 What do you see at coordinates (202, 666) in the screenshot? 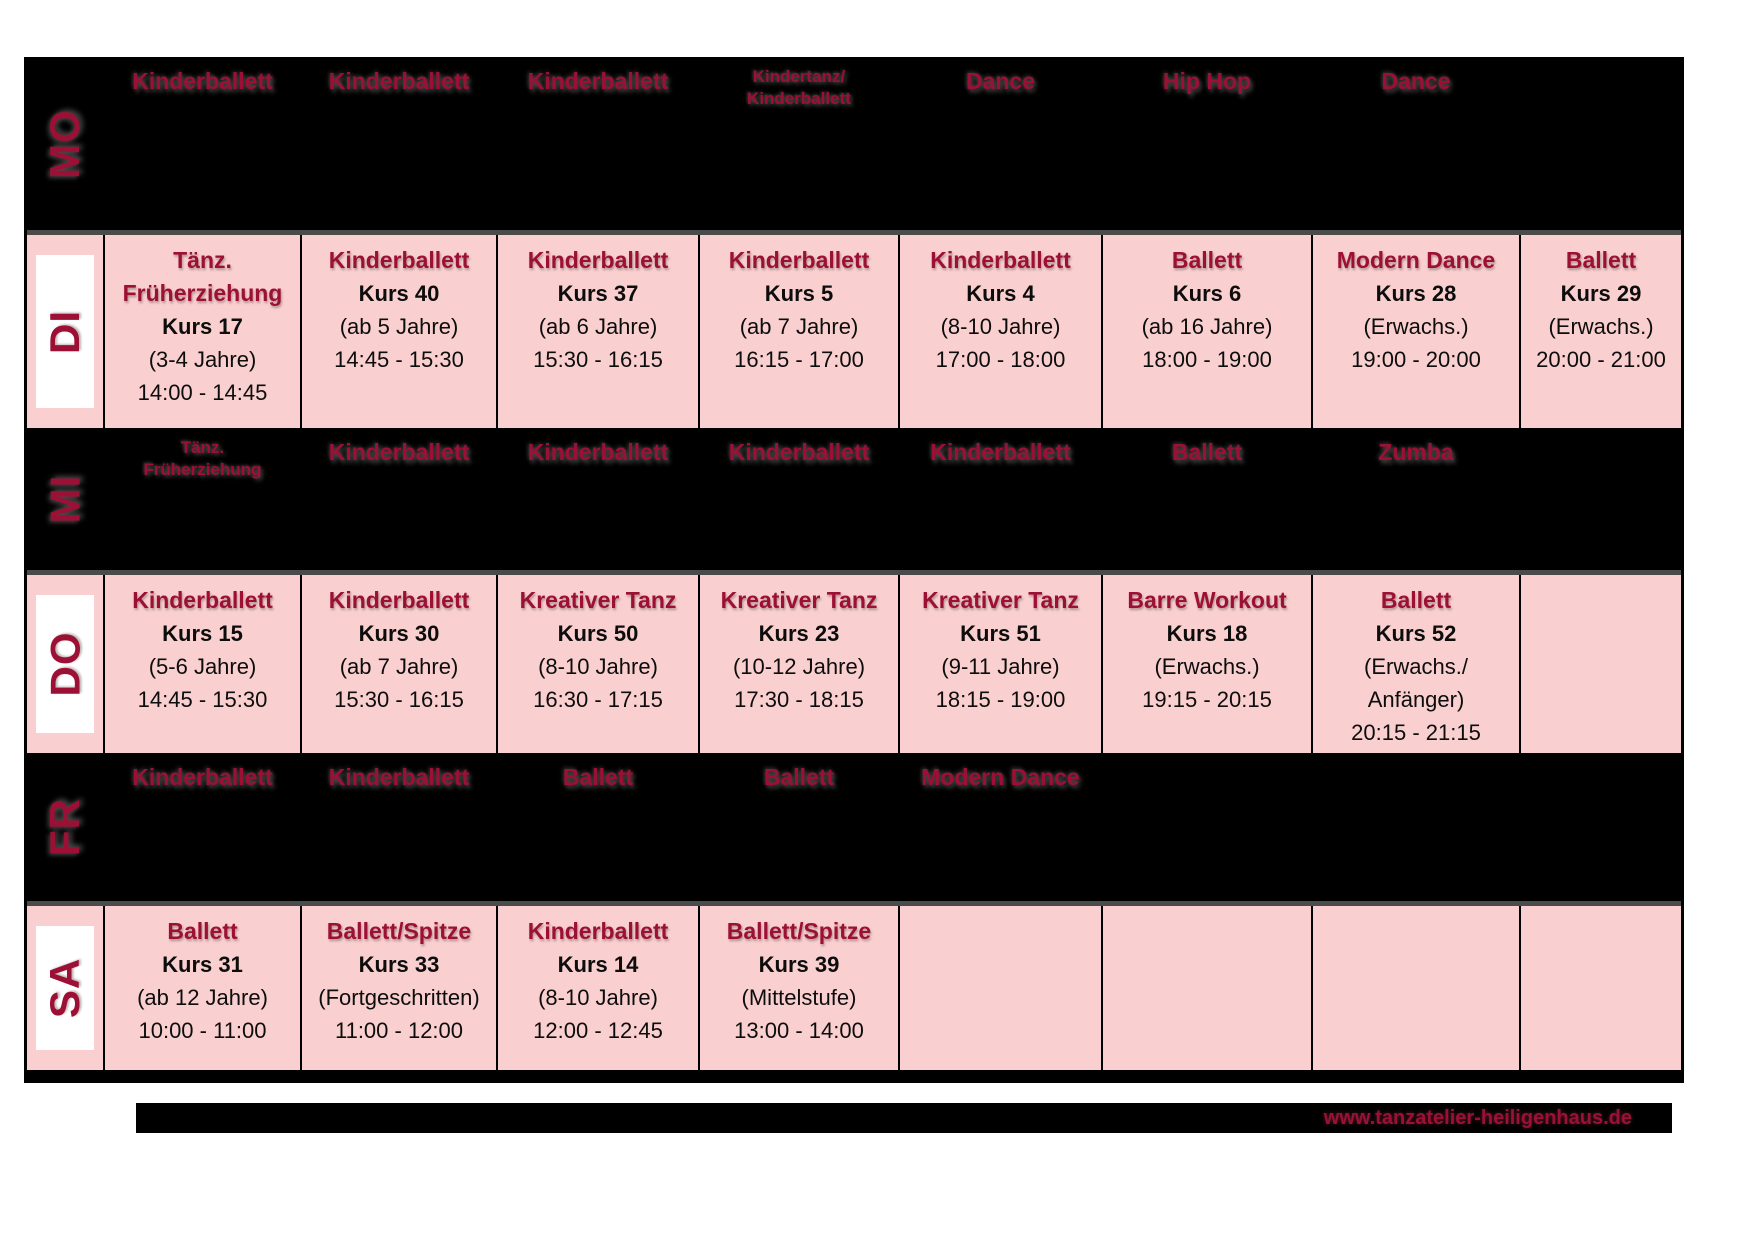
I see `course-age: (5-6 Jahre)` at bounding box center [202, 666].